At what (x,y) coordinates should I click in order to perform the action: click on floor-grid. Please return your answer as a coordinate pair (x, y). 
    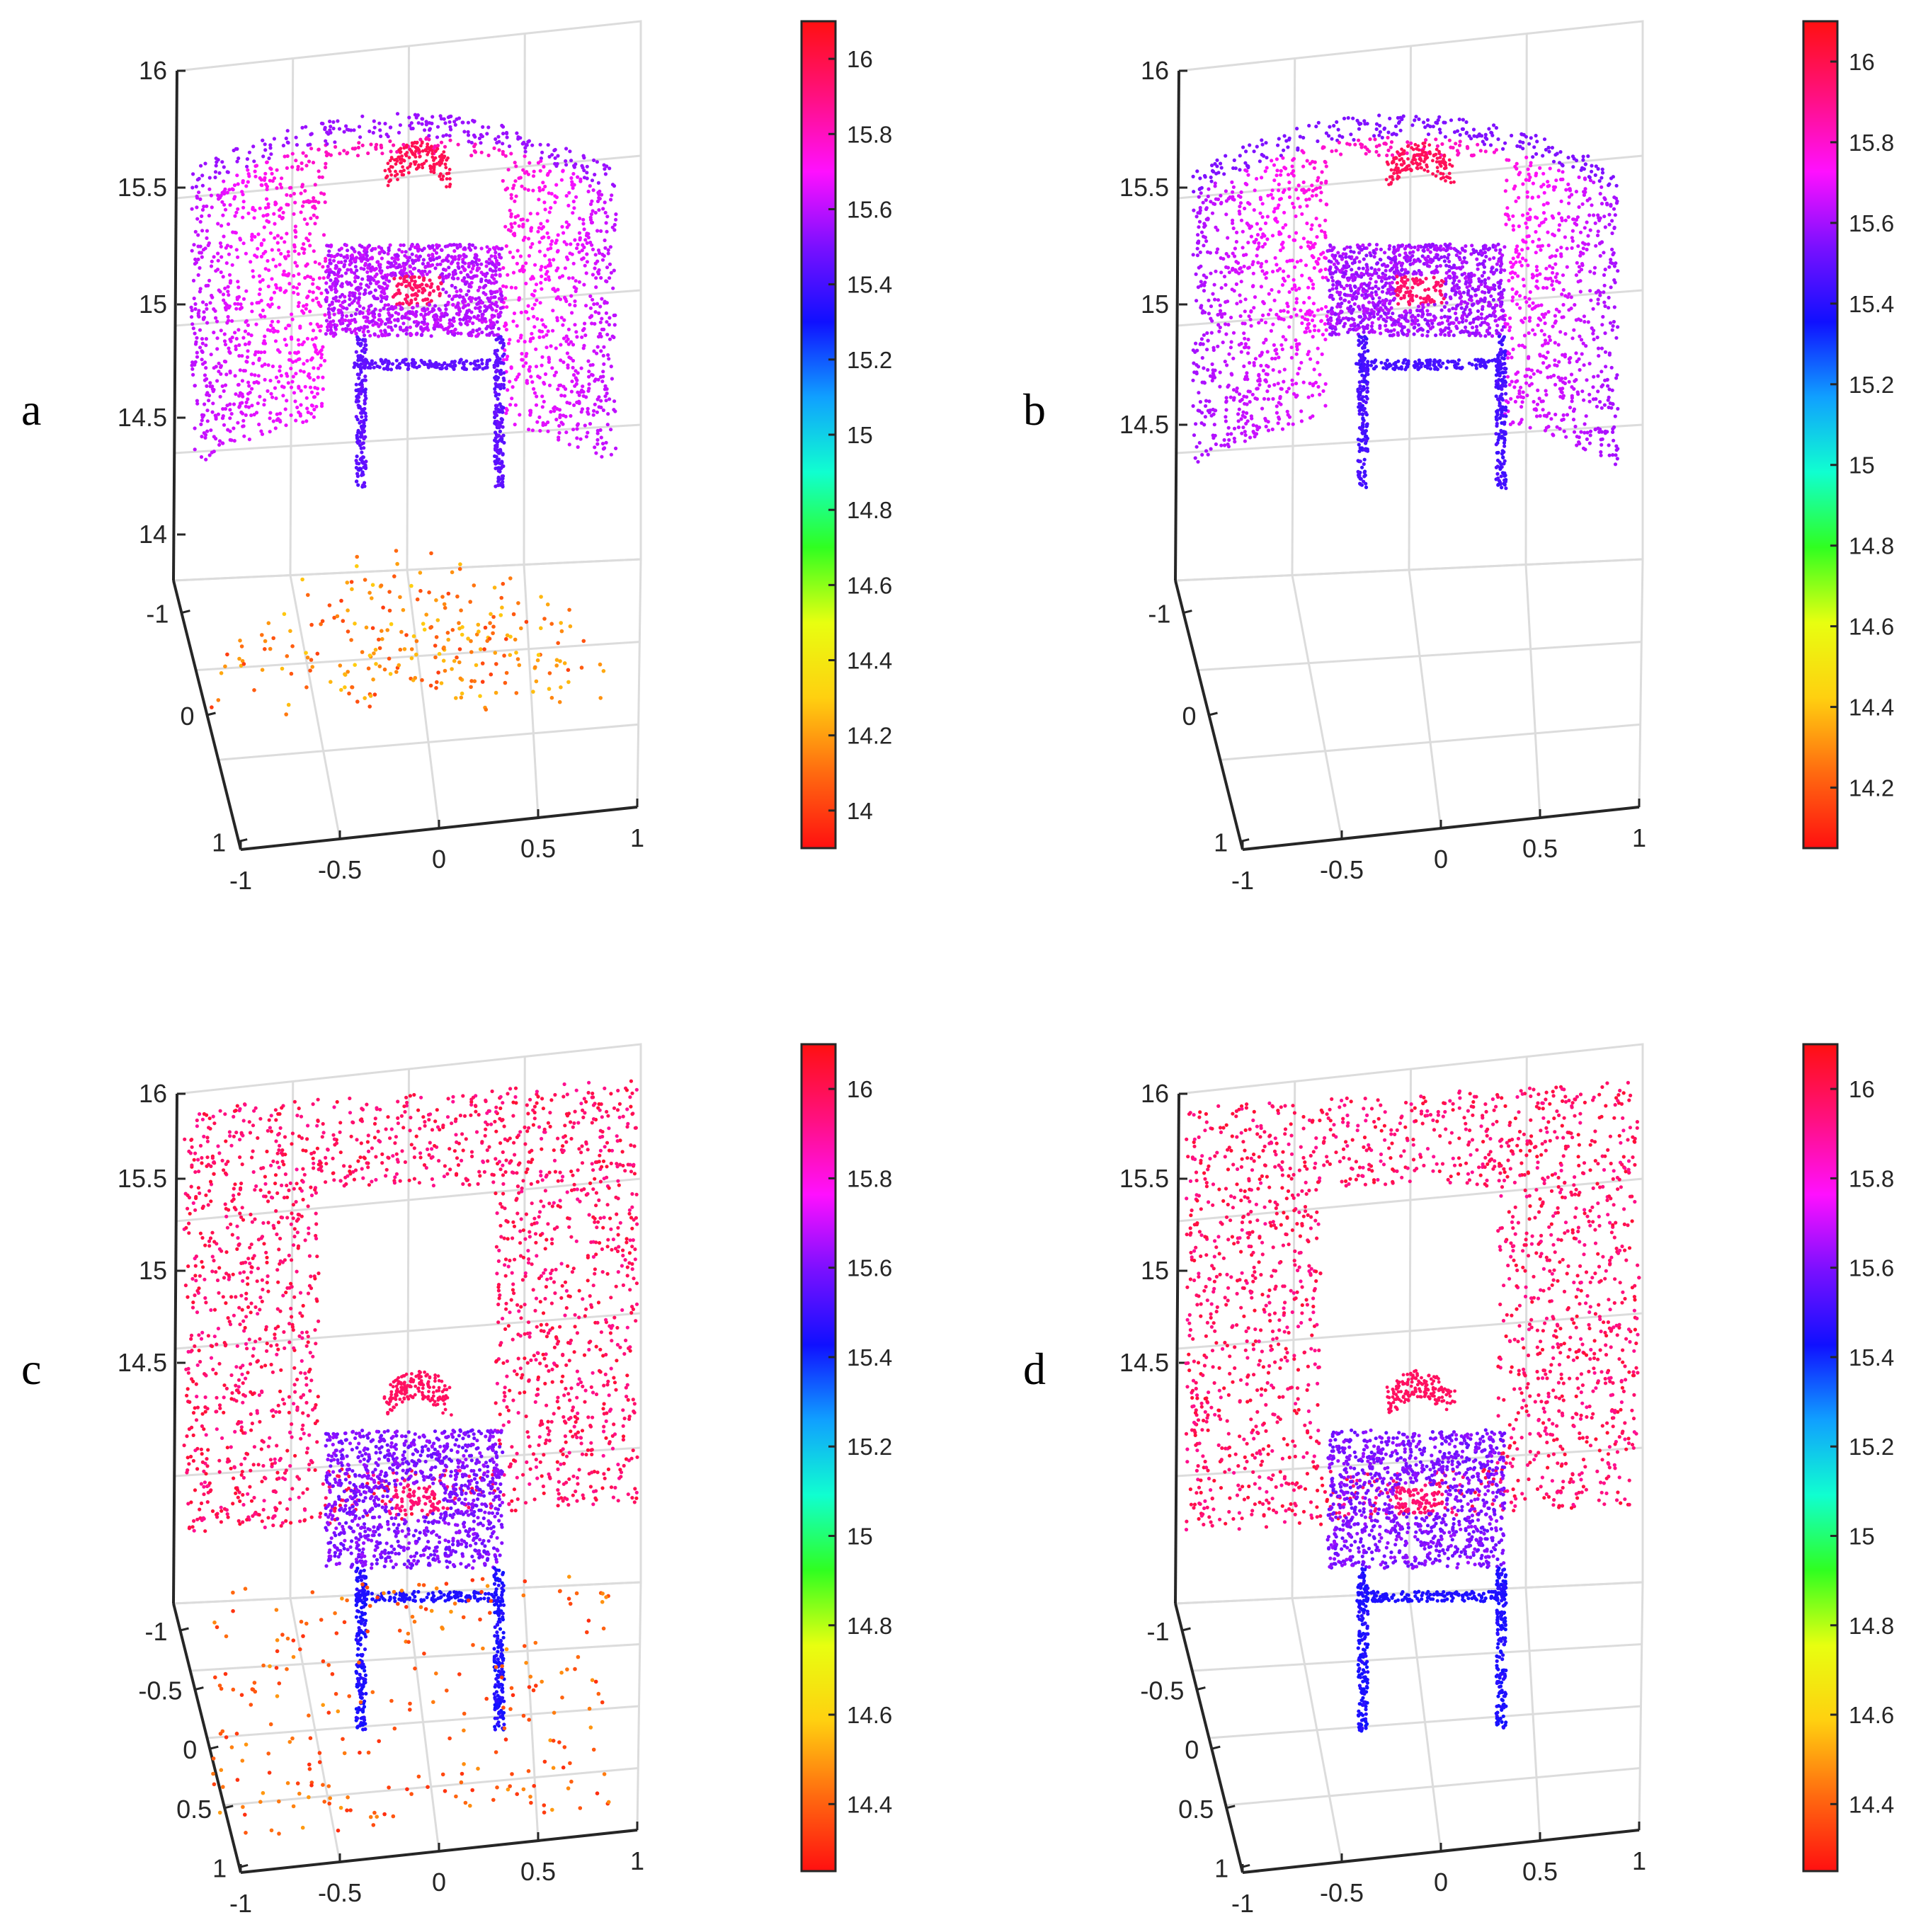
    Looking at the image, I should click on (407, 704).